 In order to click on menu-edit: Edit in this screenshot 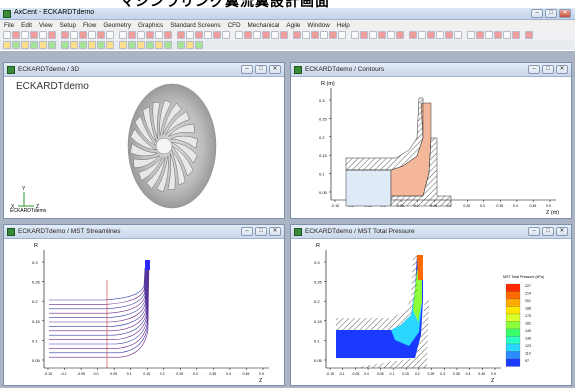, I will do `click(27, 25)`.